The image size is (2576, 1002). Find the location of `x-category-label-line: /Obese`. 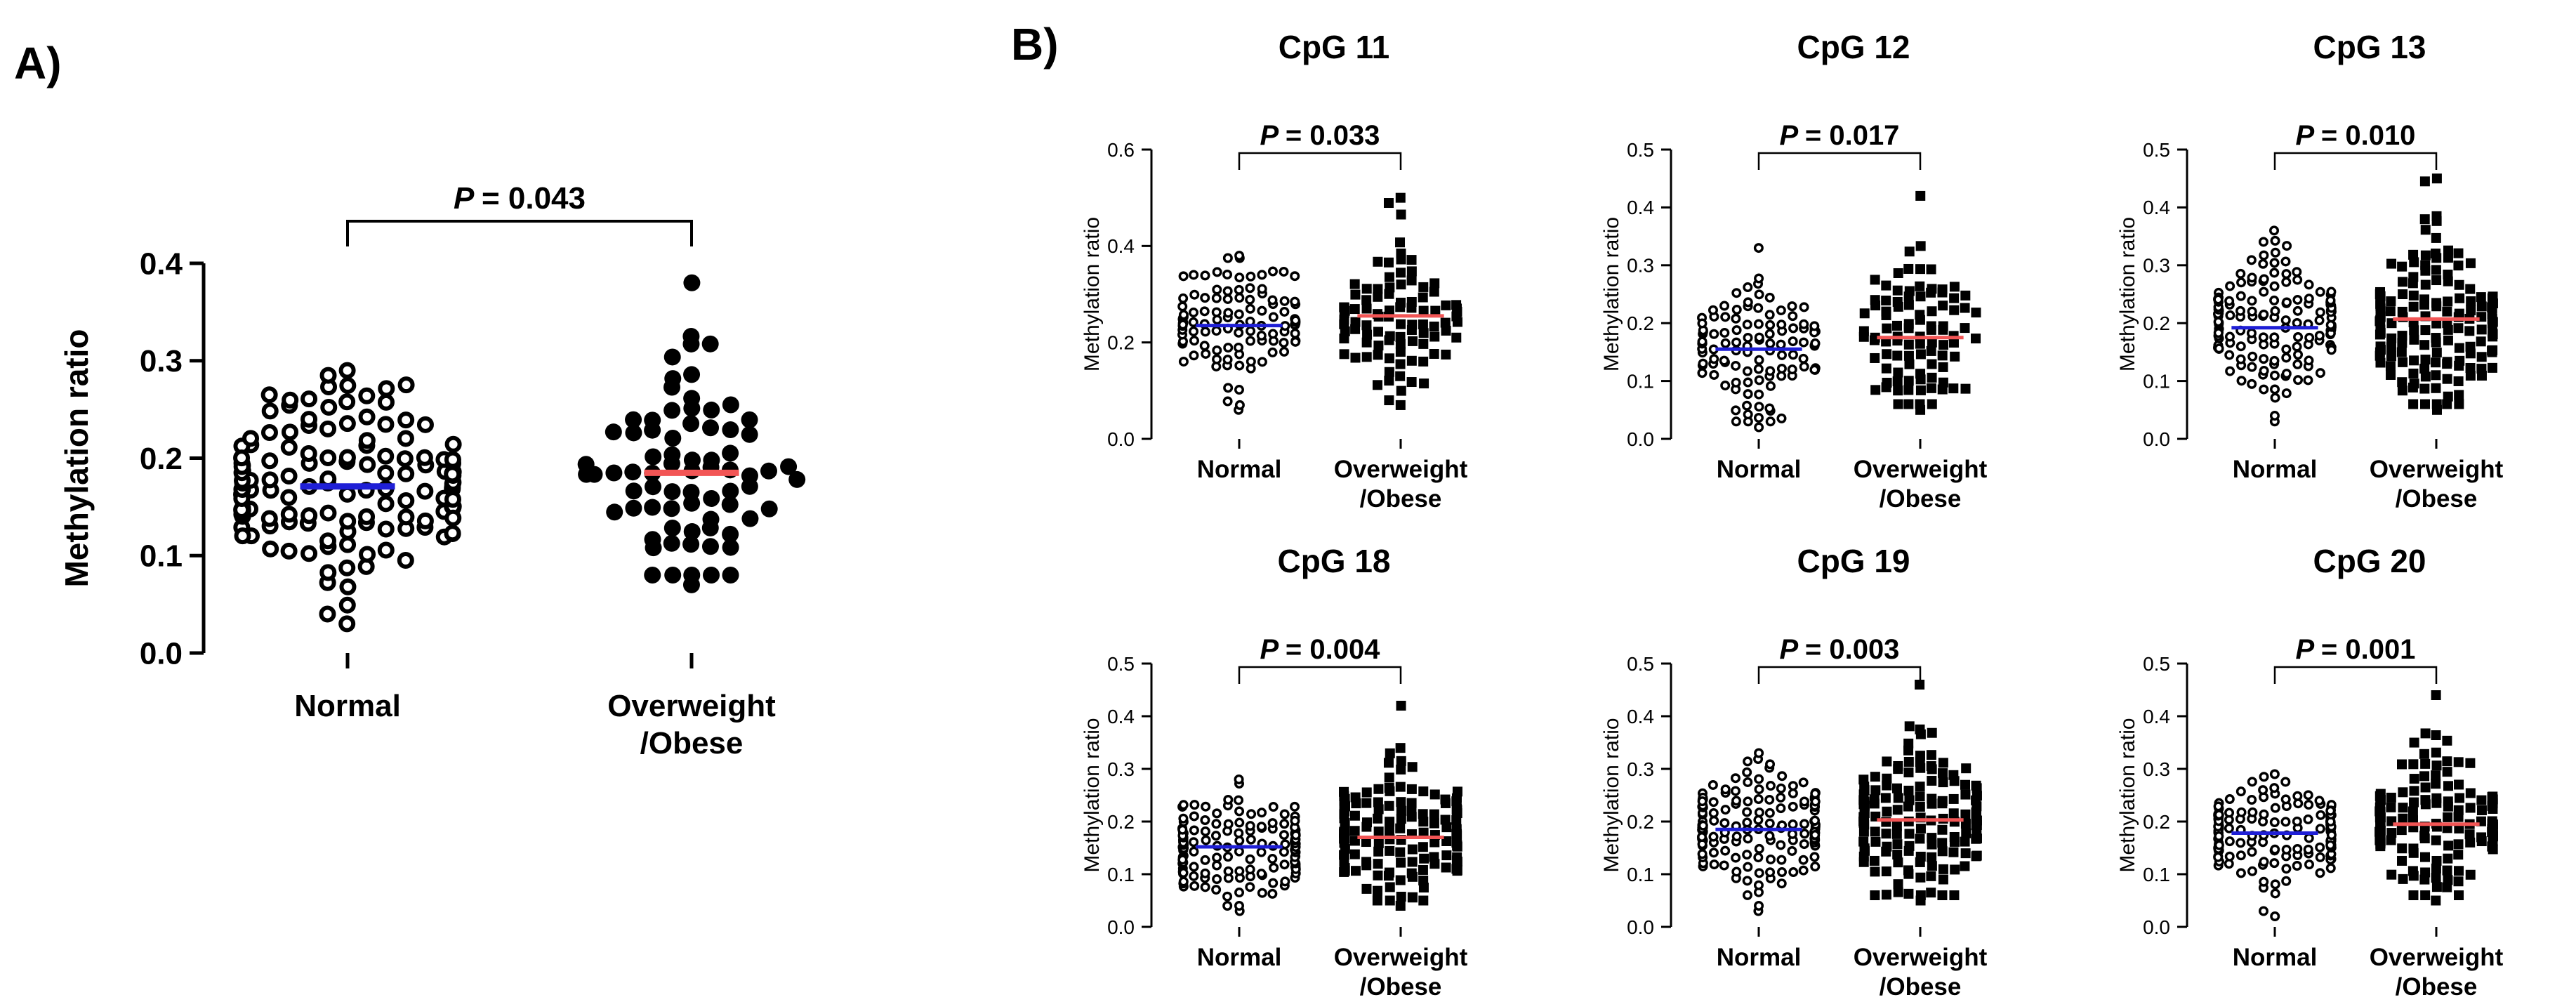

x-category-label-line: /Obese is located at coordinates (1921, 987).